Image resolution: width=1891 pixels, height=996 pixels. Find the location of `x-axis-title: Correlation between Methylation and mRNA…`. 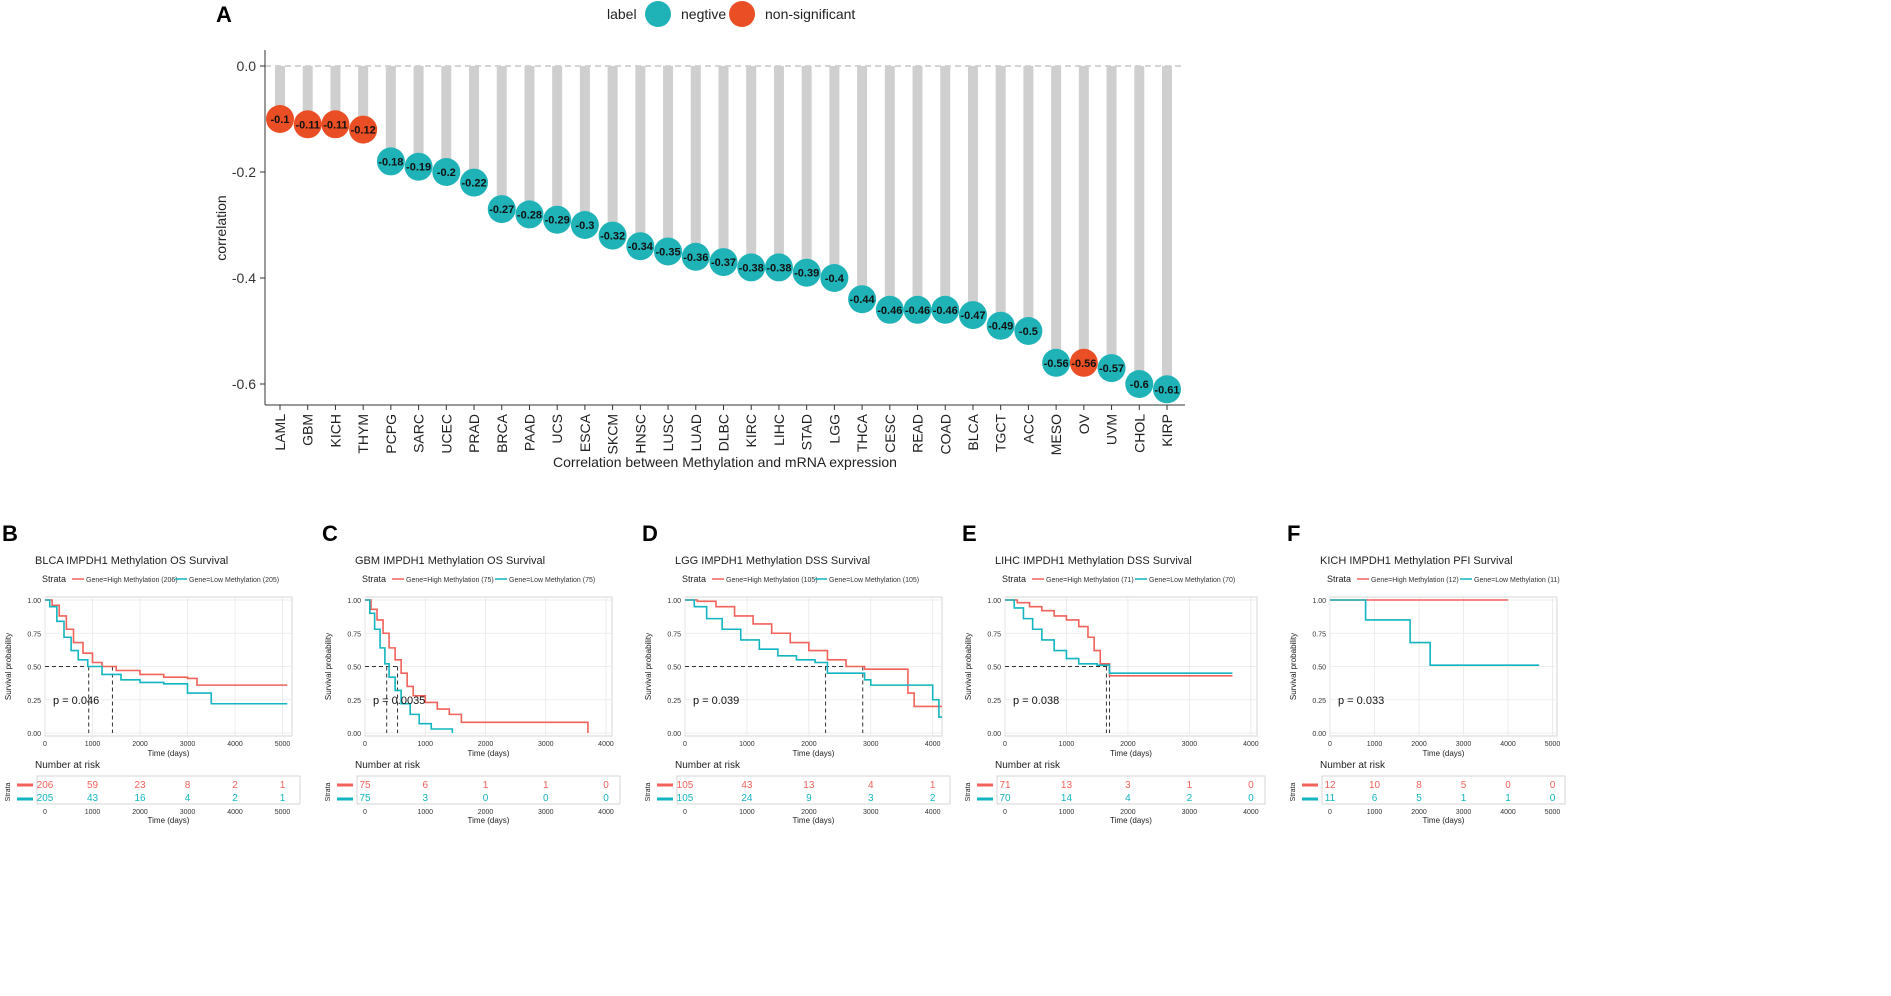

x-axis-title: Correlation between Methylation and mRNA… is located at coordinates (725, 462).